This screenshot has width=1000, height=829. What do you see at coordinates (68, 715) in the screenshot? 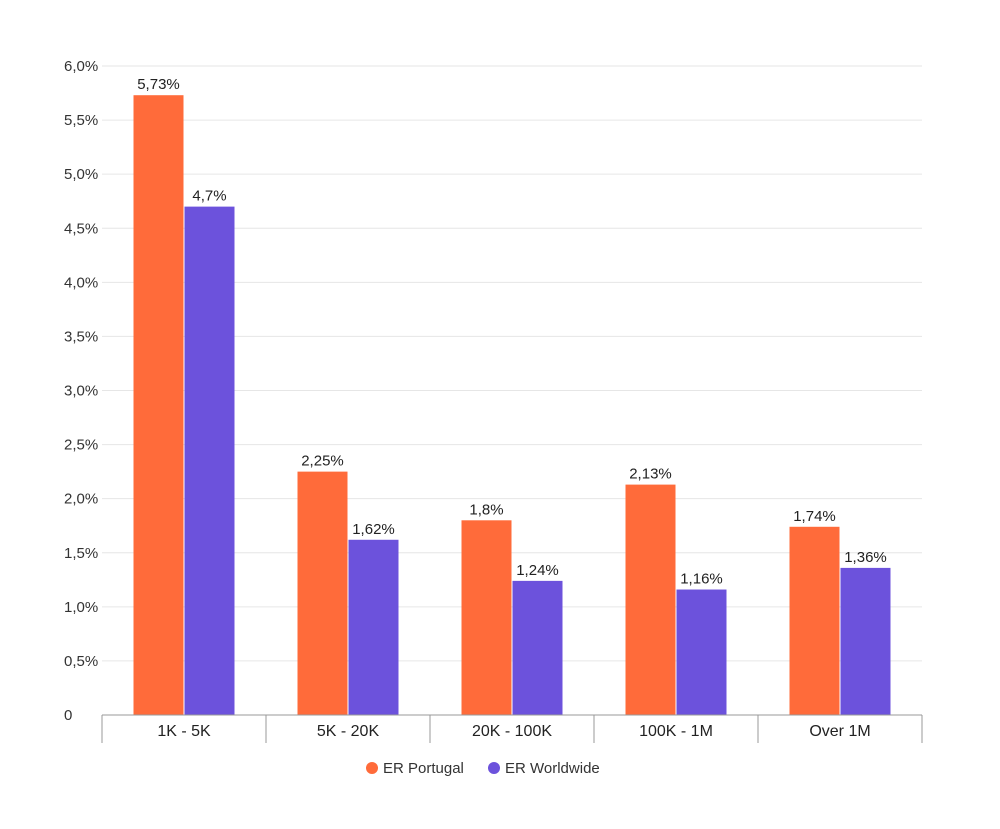
I see `y-tick-label: 0` at bounding box center [68, 715].